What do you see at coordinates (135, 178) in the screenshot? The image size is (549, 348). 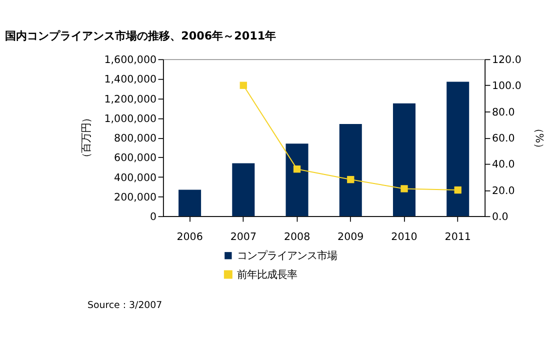 I see `y-tick-label: 400,000` at bounding box center [135, 178].